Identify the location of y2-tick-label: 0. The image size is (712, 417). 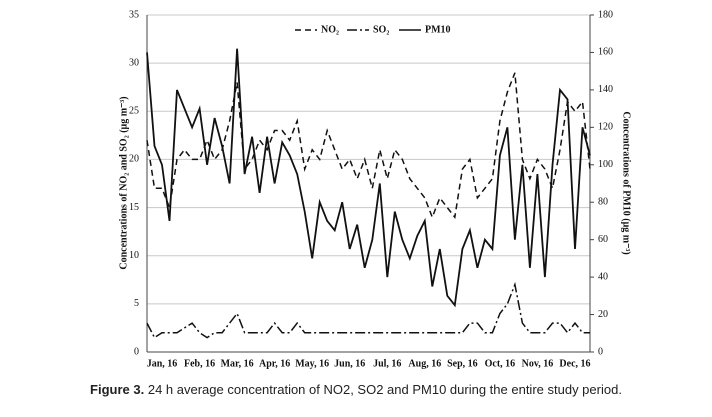
(600, 351).